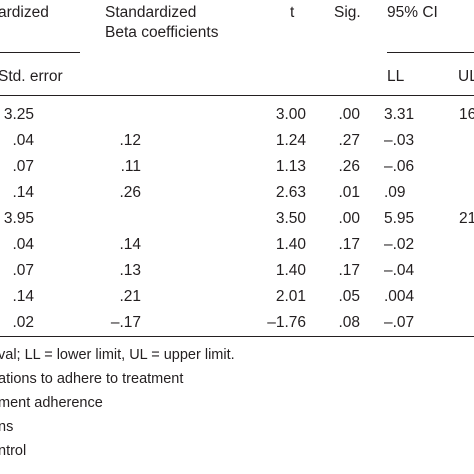  What do you see at coordinates (24, 12) in the screenshot?
I see `header-unstandardized: ardized` at bounding box center [24, 12].